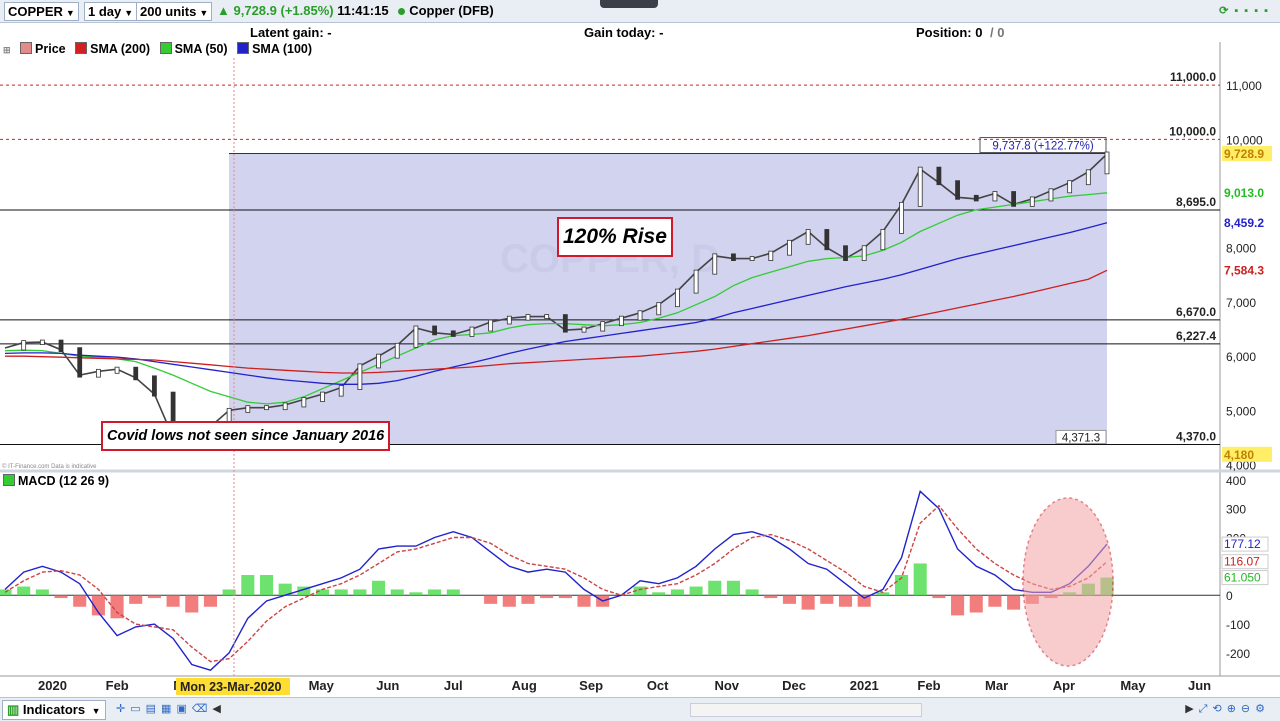 The width and height of the screenshot is (1280, 721). I want to click on drawing-tools: ✛▭▤▦▣⌫◀, so click(171, 708).